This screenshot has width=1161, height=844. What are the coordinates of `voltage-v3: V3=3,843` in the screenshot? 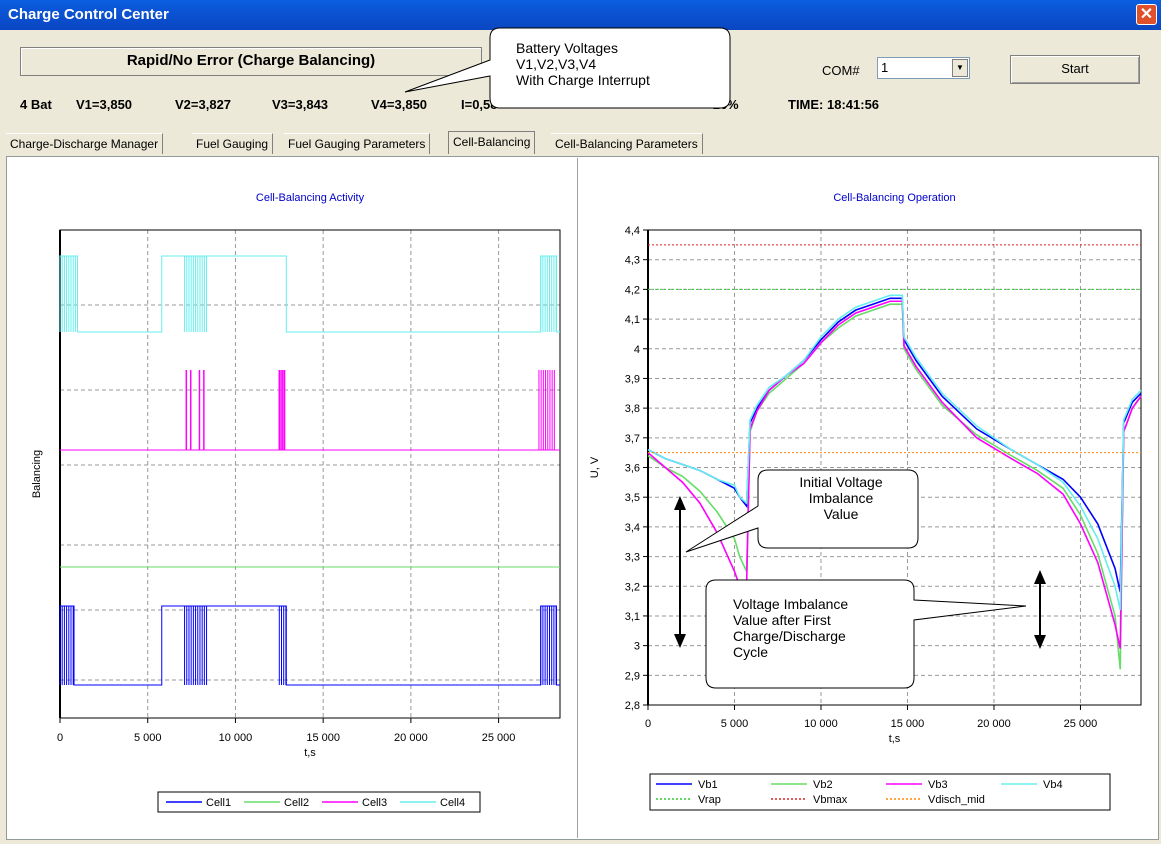 It's located at (300, 104).